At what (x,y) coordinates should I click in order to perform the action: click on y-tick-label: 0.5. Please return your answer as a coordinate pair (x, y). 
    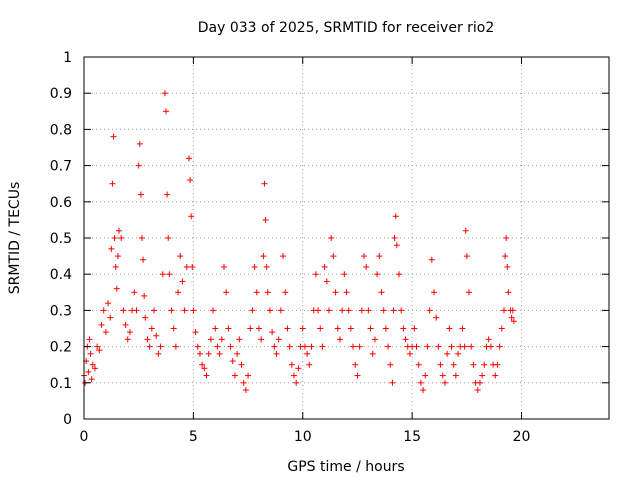
    Looking at the image, I should click on (61, 239).